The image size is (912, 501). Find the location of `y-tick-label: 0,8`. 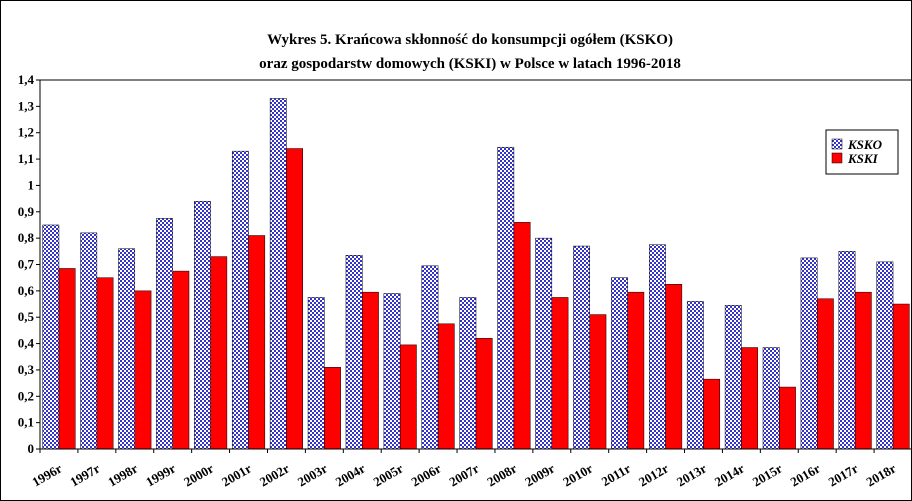

y-tick-label: 0,8 is located at coordinates (26, 237).